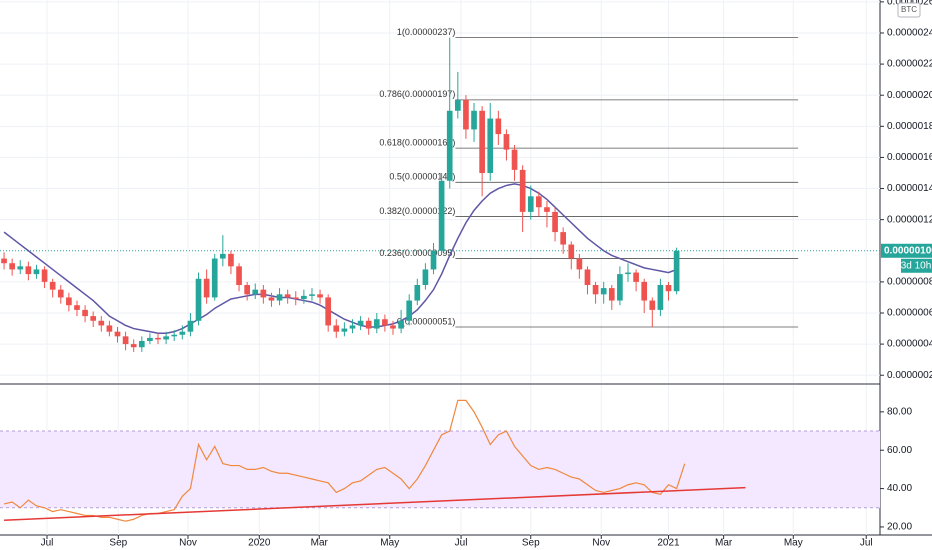 Image resolution: width=932 pixels, height=550 pixels. Describe the element at coordinates (422, 177) in the screenshot. I see `fib-label: 0.5(0.00000144)` at that location.